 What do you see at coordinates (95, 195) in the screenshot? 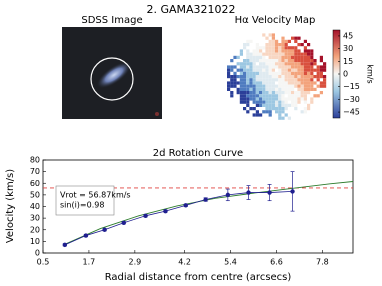
I see `annotation: Vrot = 56.87km/s` at bounding box center [95, 195].